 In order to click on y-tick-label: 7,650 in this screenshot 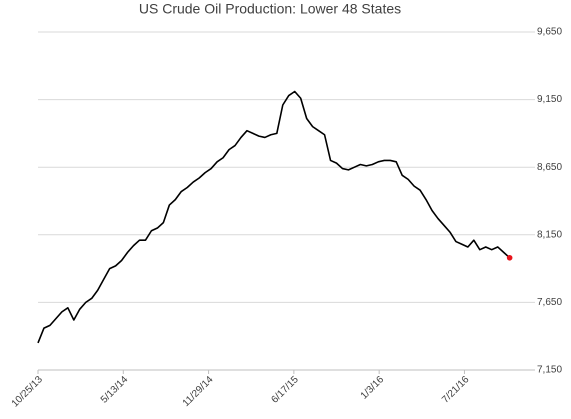, I will do `click(549, 302)`.